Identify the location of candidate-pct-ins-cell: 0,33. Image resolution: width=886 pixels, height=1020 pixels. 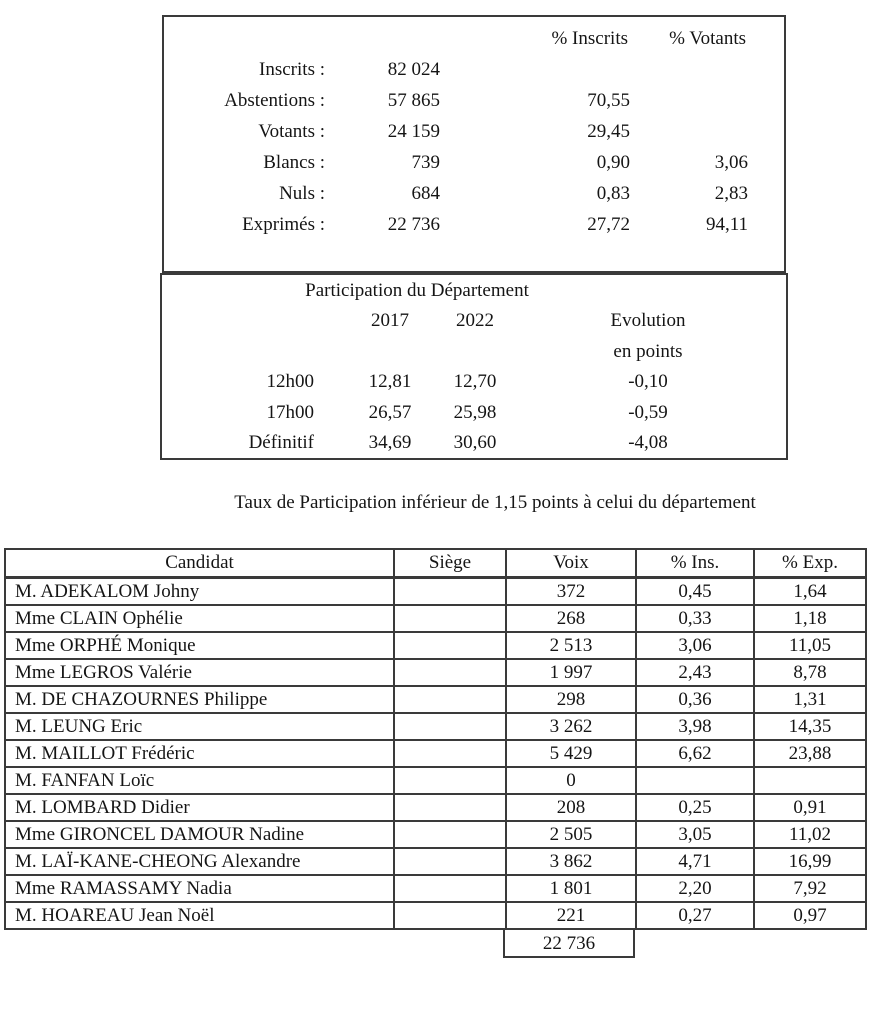
(695, 618).